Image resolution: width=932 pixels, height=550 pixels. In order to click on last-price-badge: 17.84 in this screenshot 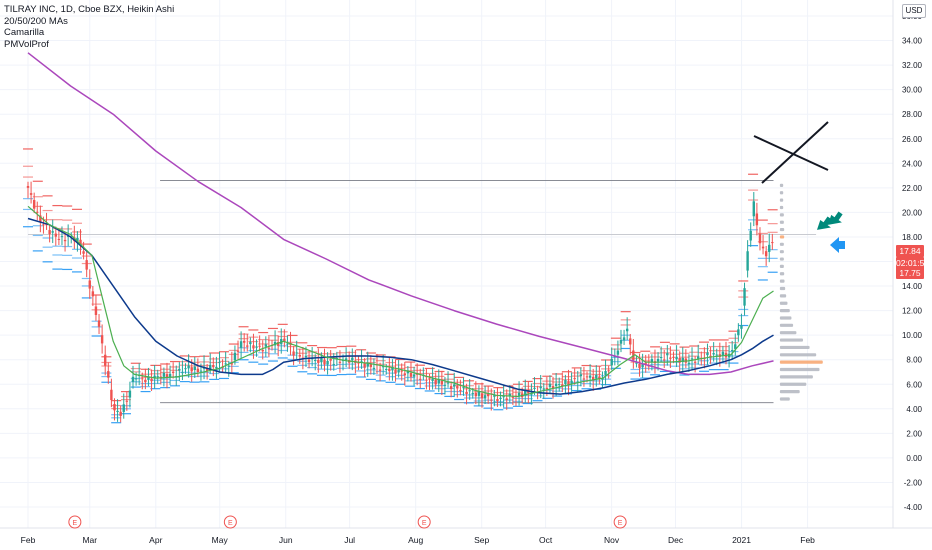, I will do `click(910, 251)`.